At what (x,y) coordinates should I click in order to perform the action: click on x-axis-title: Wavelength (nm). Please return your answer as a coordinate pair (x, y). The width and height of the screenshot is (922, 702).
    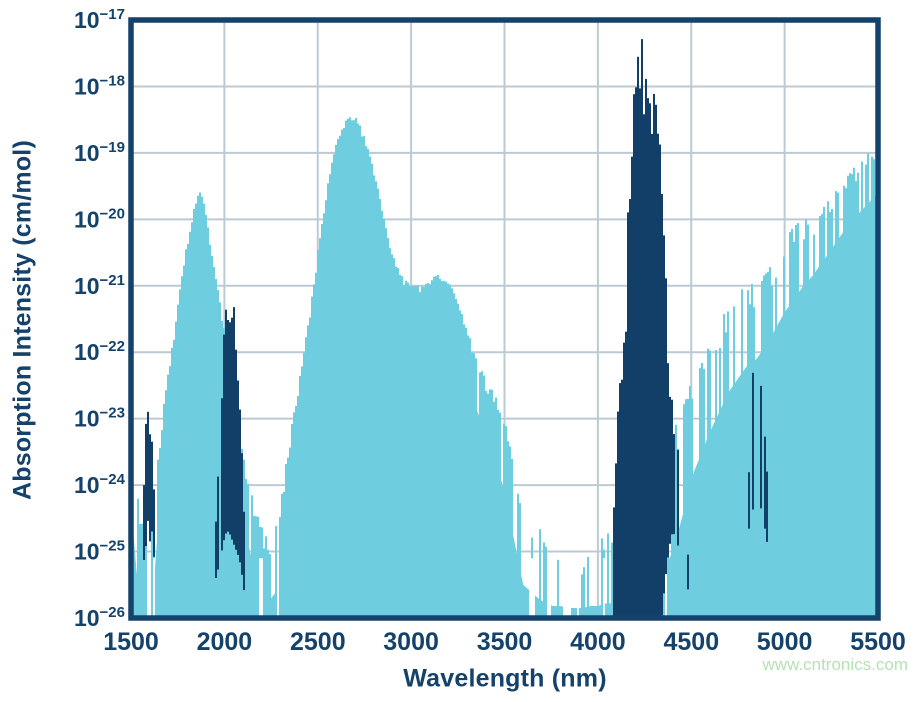
    Looking at the image, I should click on (505, 678).